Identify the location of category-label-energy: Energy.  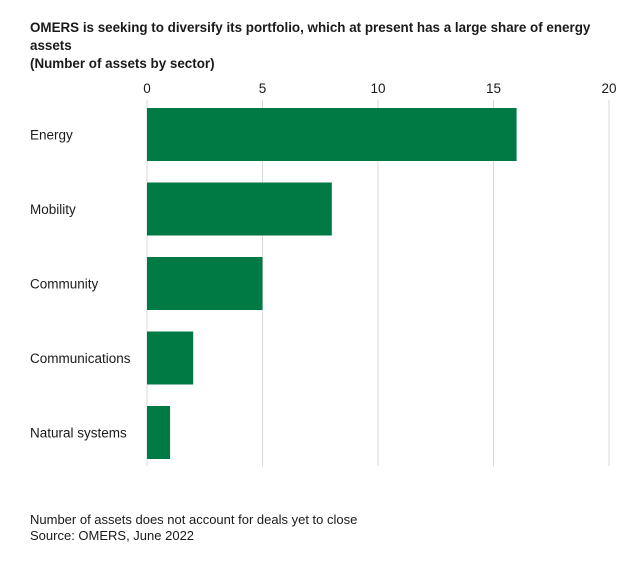
(51, 135).